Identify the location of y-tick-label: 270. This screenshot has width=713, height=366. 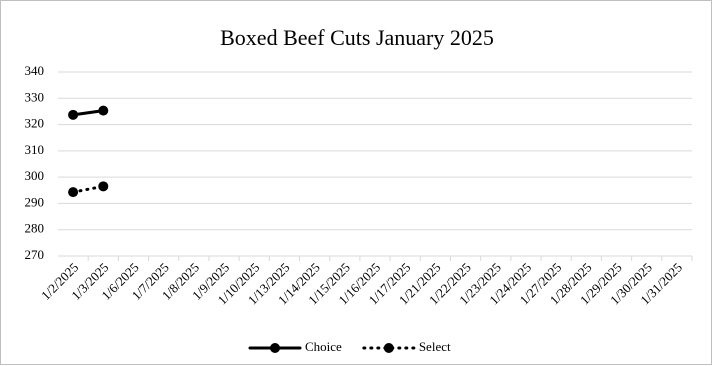
(35, 254).